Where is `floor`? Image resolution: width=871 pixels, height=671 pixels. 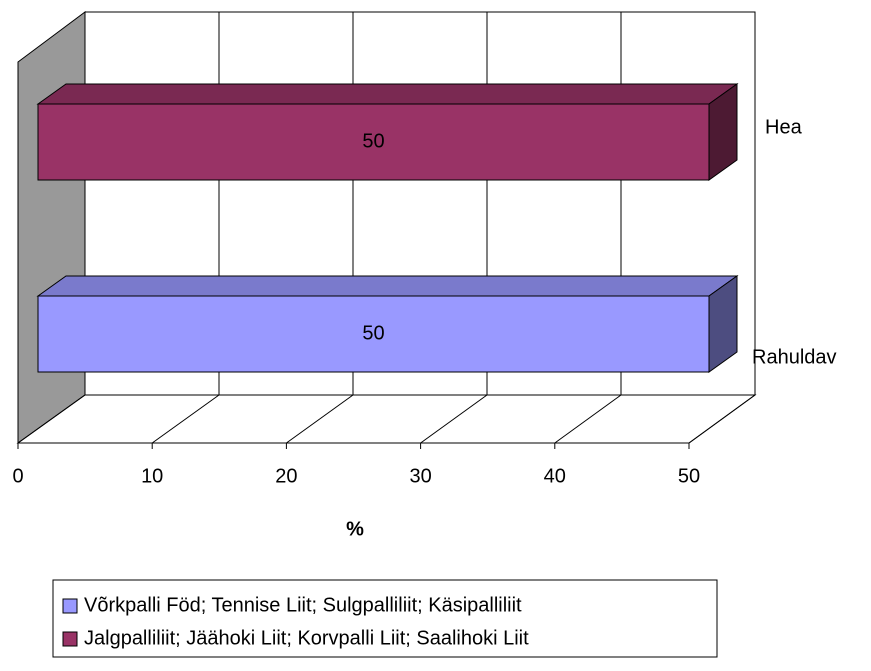 floor is located at coordinates (386, 419).